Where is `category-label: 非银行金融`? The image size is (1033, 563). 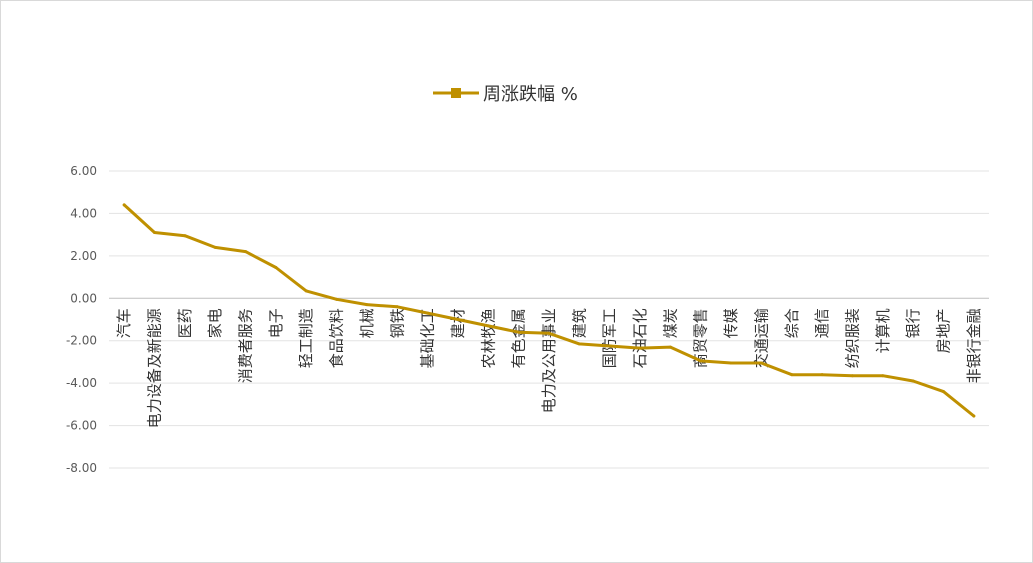
category-label: 非银行金融 is located at coordinates (974, 345).